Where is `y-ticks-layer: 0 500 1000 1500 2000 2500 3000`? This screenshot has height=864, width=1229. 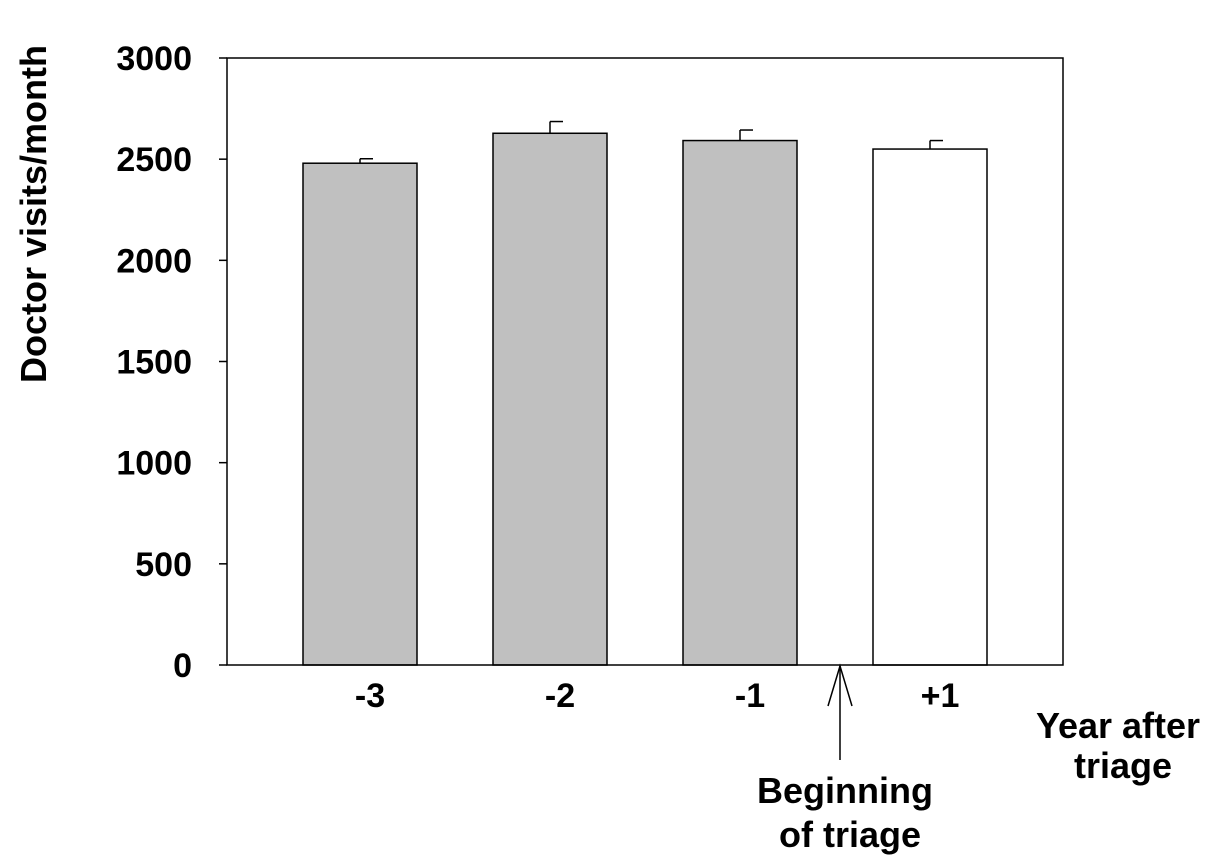
y-ticks-layer: 0 500 1000 1500 2000 2500 3000 is located at coordinates (171, 362).